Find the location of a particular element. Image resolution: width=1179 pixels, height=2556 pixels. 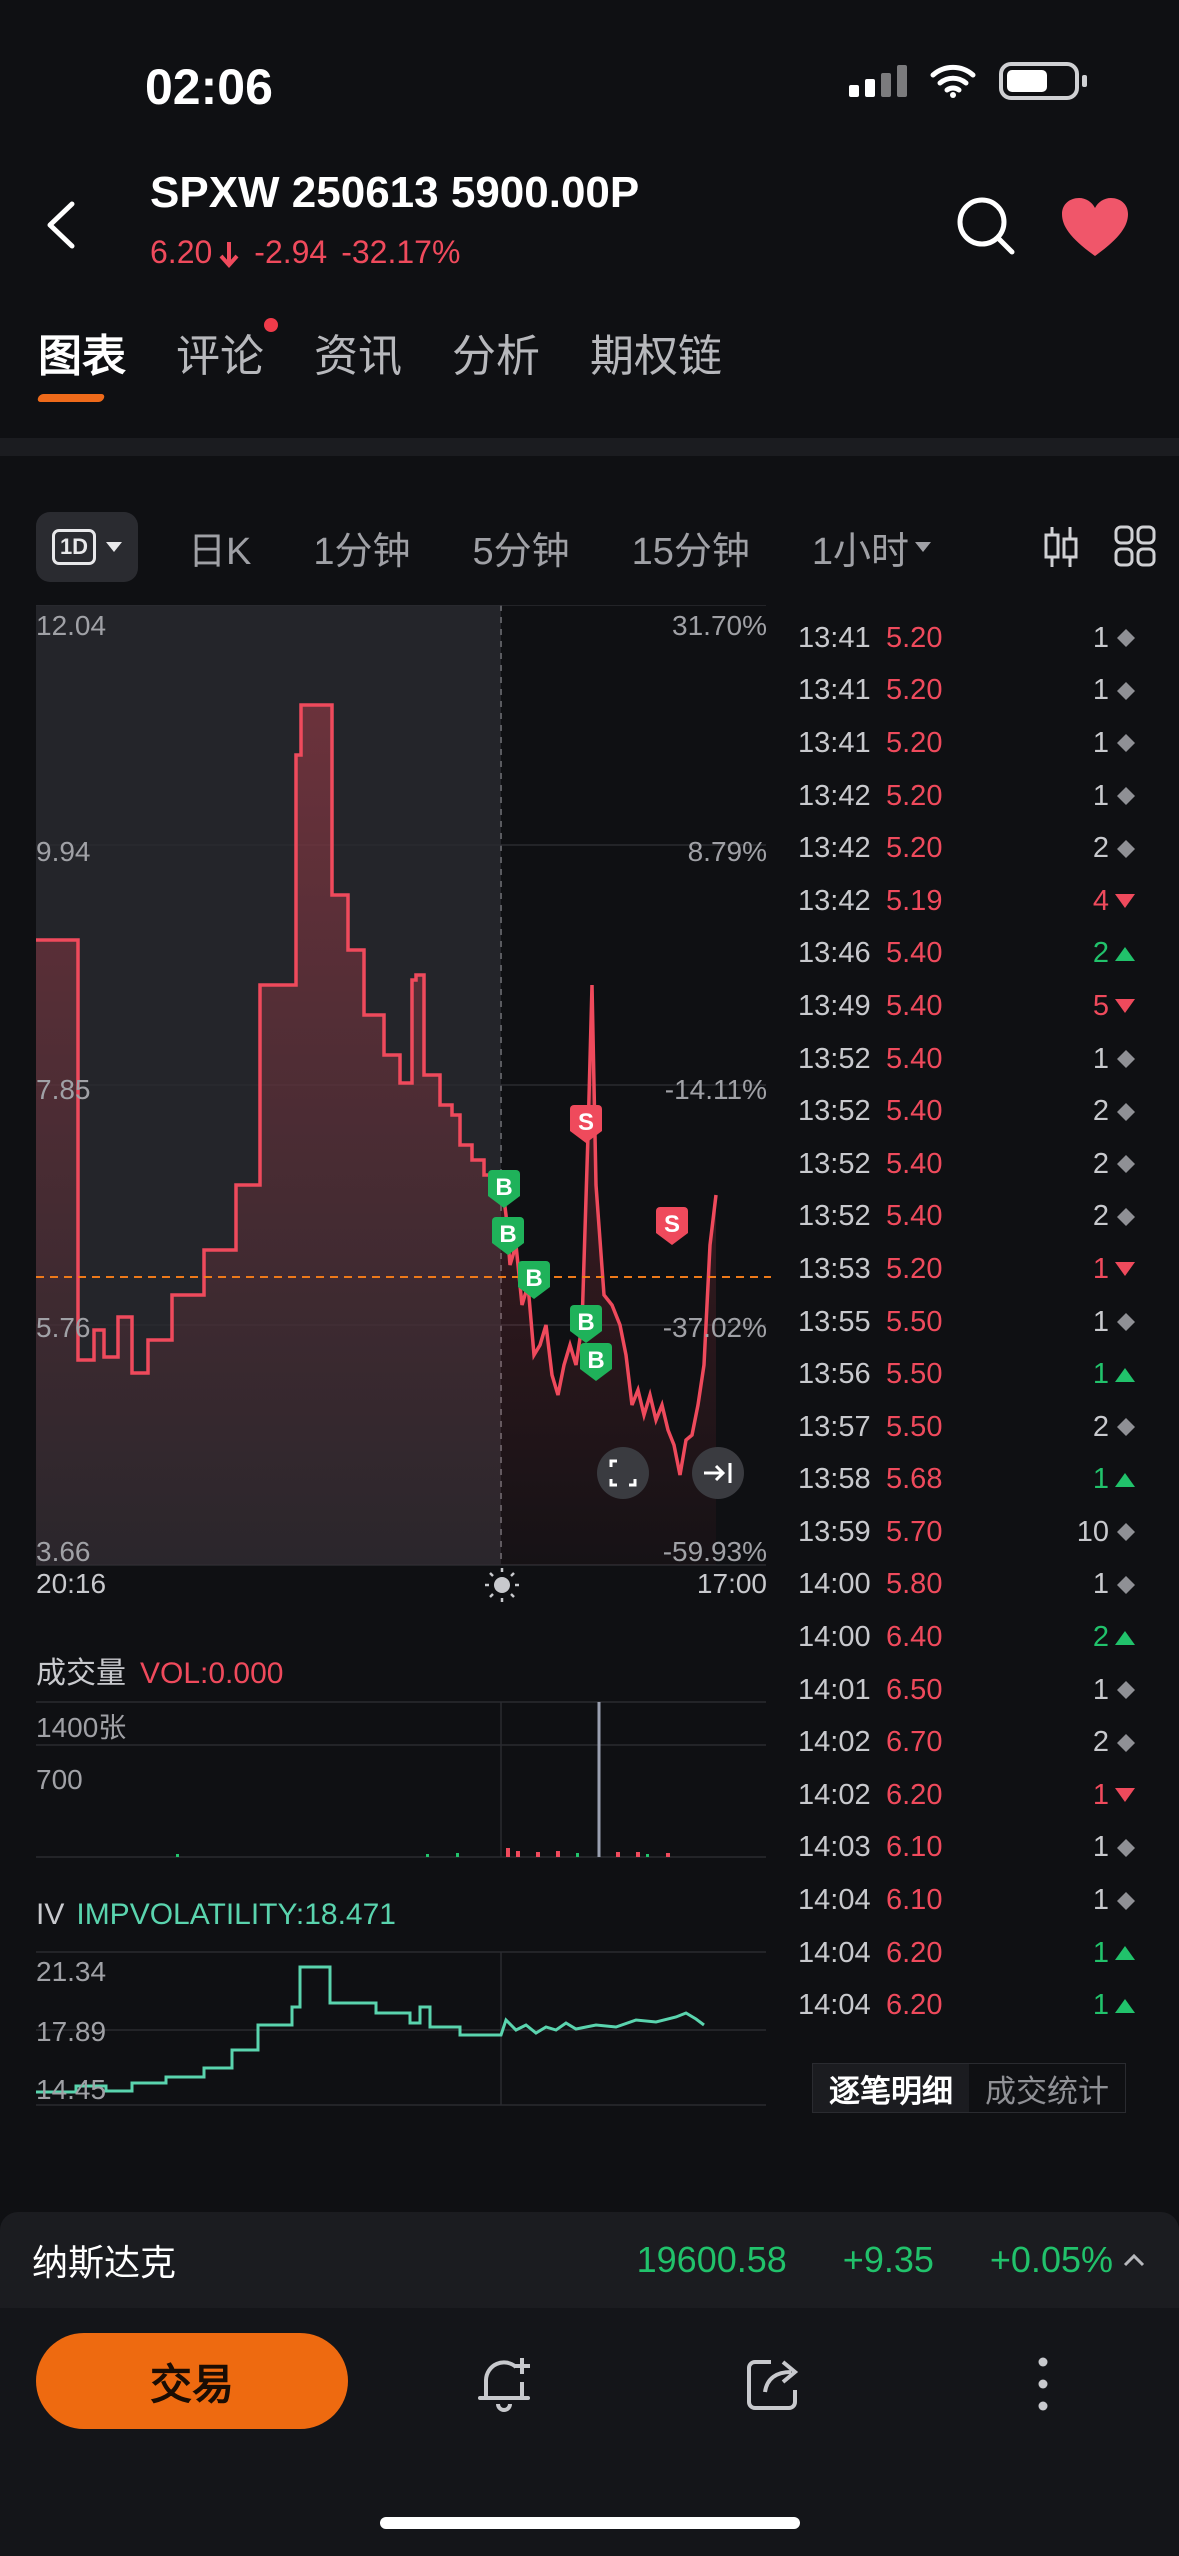

share-icon is located at coordinates (774, 2384).